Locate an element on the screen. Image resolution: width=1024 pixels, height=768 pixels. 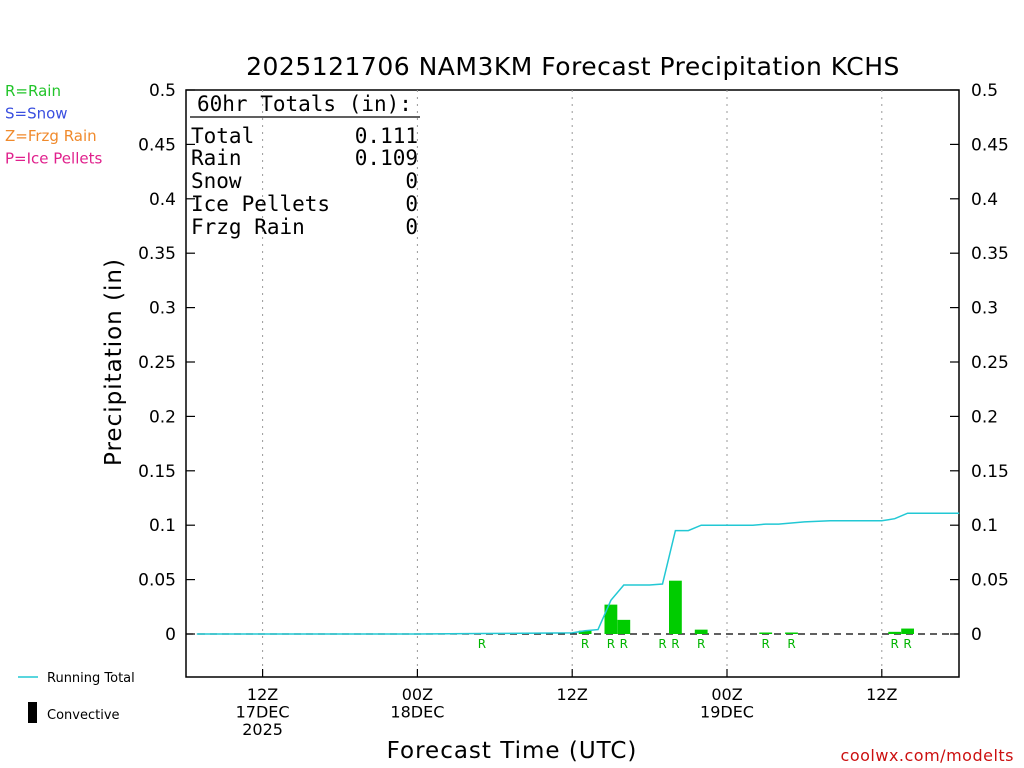
totals-value-rain: 0.109 is located at coordinates (386, 158).